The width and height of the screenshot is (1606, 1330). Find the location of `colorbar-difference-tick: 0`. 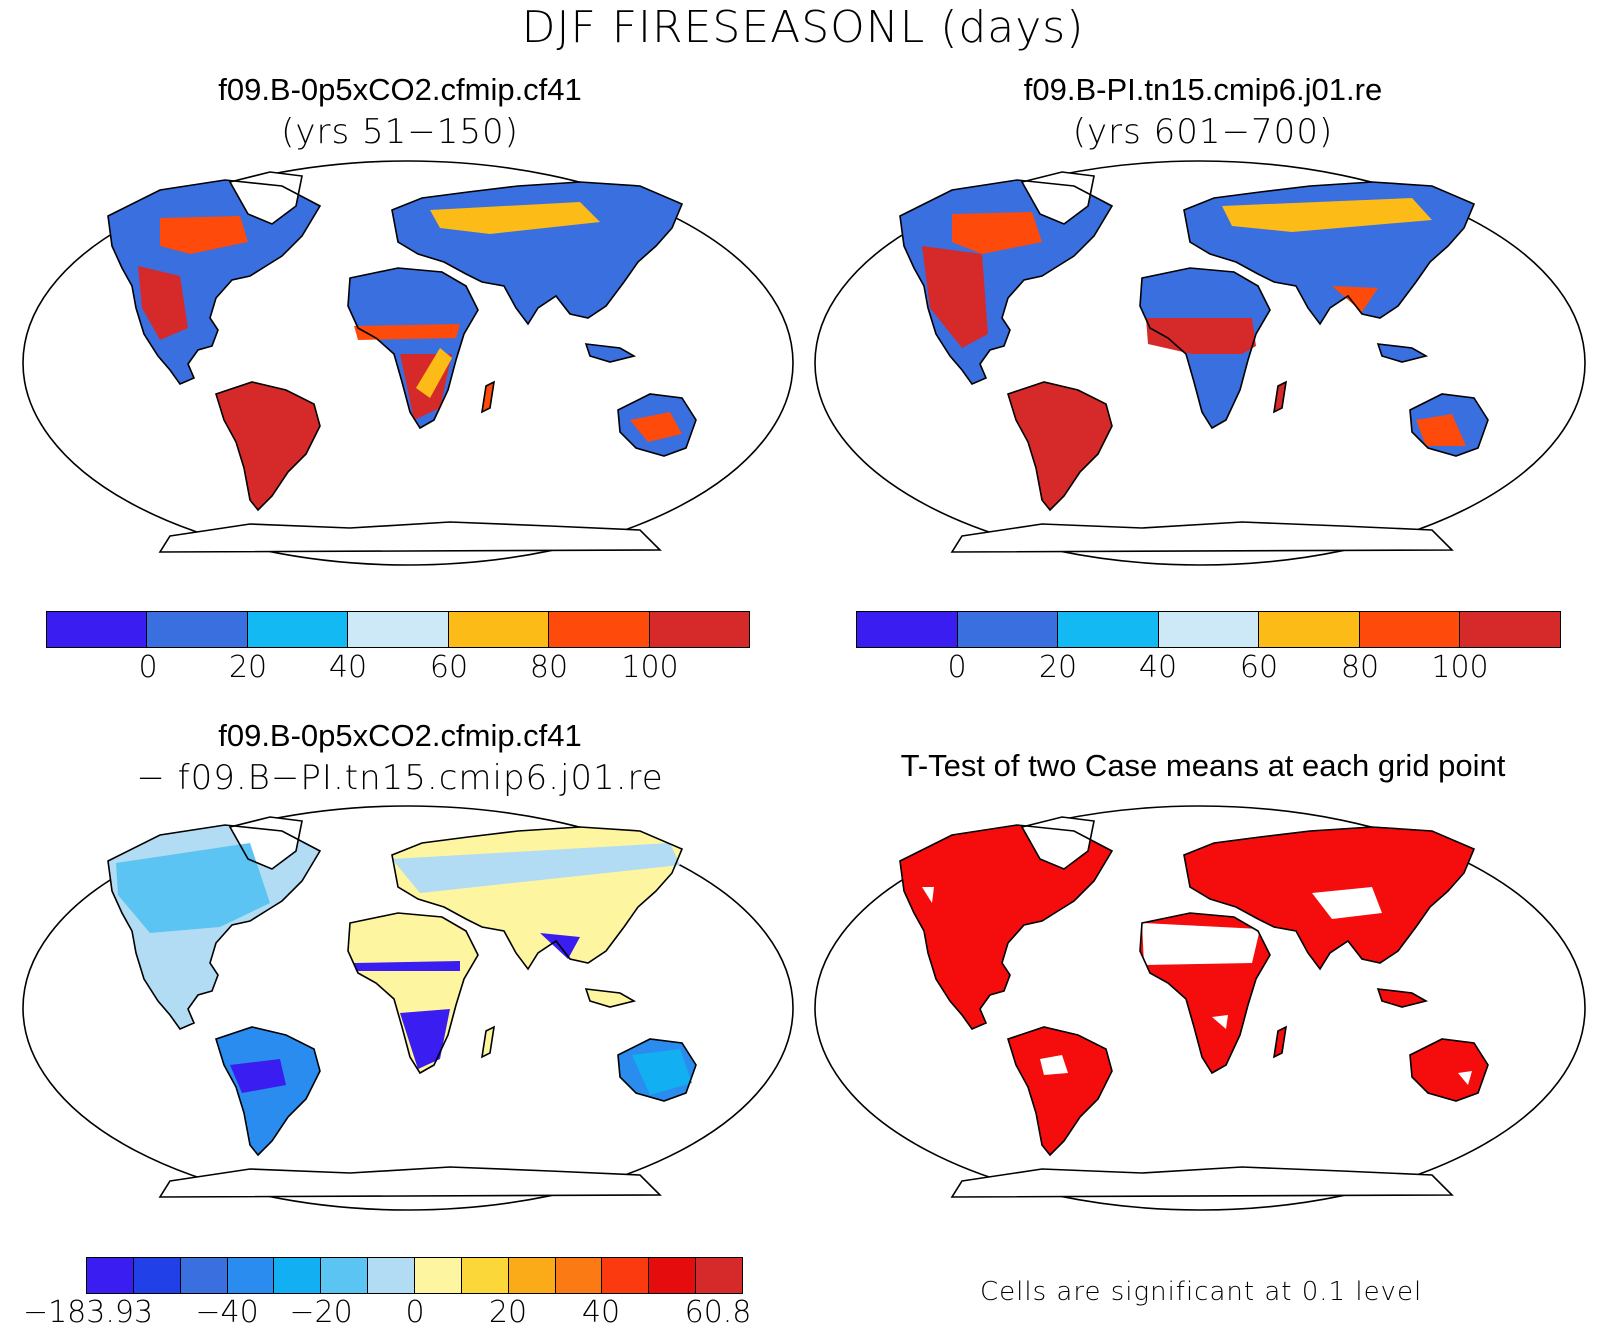

colorbar-difference-tick: 0 is located at coordinates (415, 1312).